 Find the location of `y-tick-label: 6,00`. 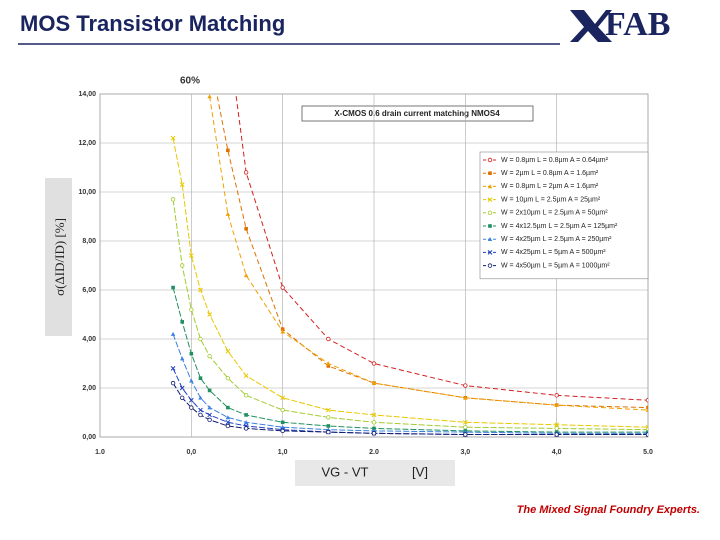

y-tick-label: 6,00 is located at coordinates (89, 290).